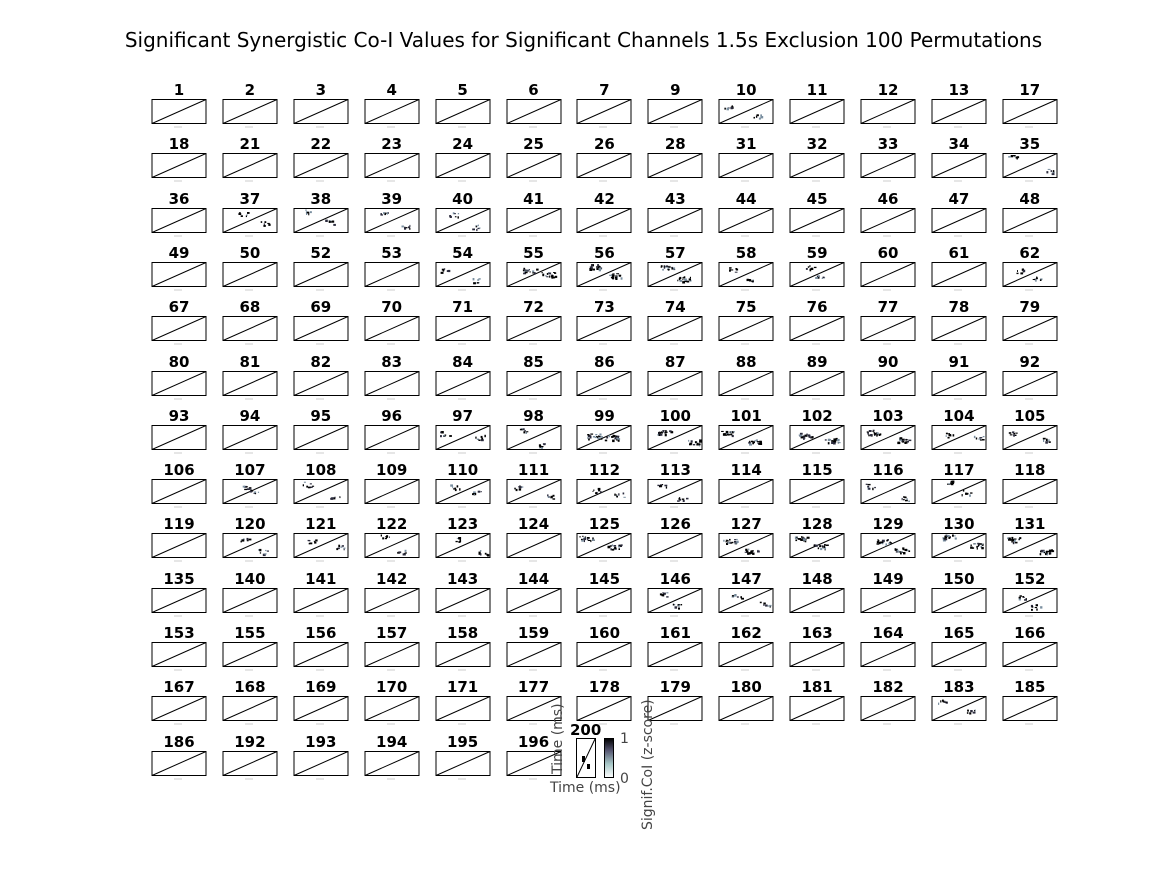 The image size is (1167, 875). What do you see at coordinates (604, 578) in the screenshot?
I see `subplot-title: 145` at bounding box center [604, 578].